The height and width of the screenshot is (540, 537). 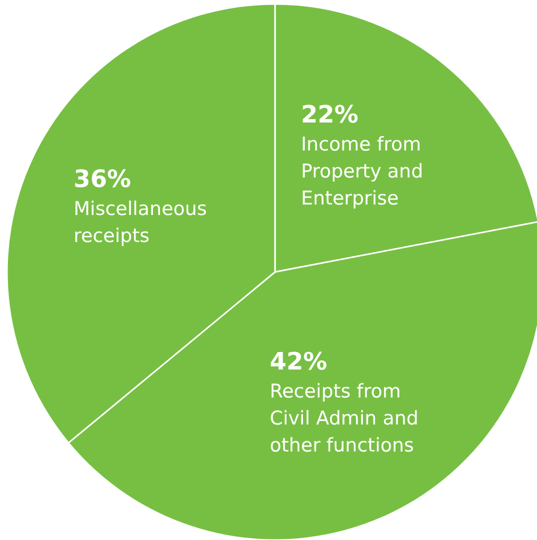 I want to click on data-label: 42%, so click(x=299, y=361).